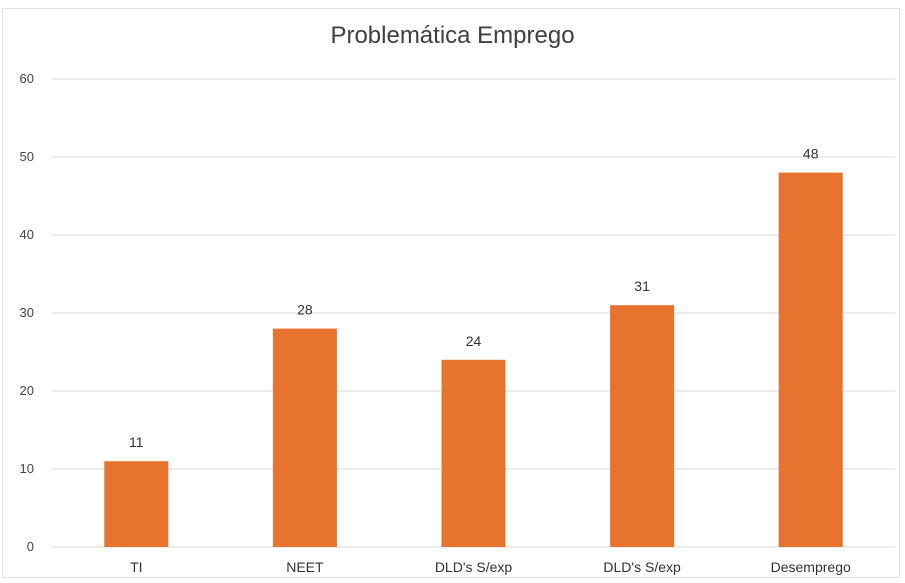 The height and width of the screenshot is (583, 905). I want to click on y-tick-label: 40, so click(27, 234).